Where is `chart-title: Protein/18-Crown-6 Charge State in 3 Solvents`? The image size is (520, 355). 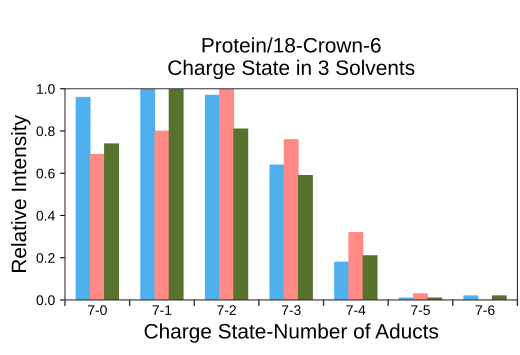
chart-title: Protein/18-Crown-6 Charge State in 3 Solvents is located at coordinates (291, 58).